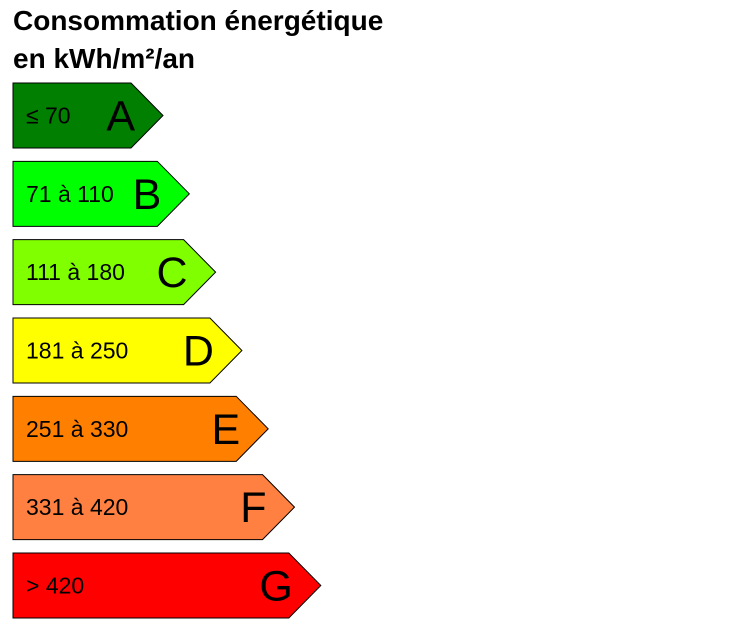 This screenshot has width=736, height=627. I want to click on class-b-arrow, so click(101, 193).